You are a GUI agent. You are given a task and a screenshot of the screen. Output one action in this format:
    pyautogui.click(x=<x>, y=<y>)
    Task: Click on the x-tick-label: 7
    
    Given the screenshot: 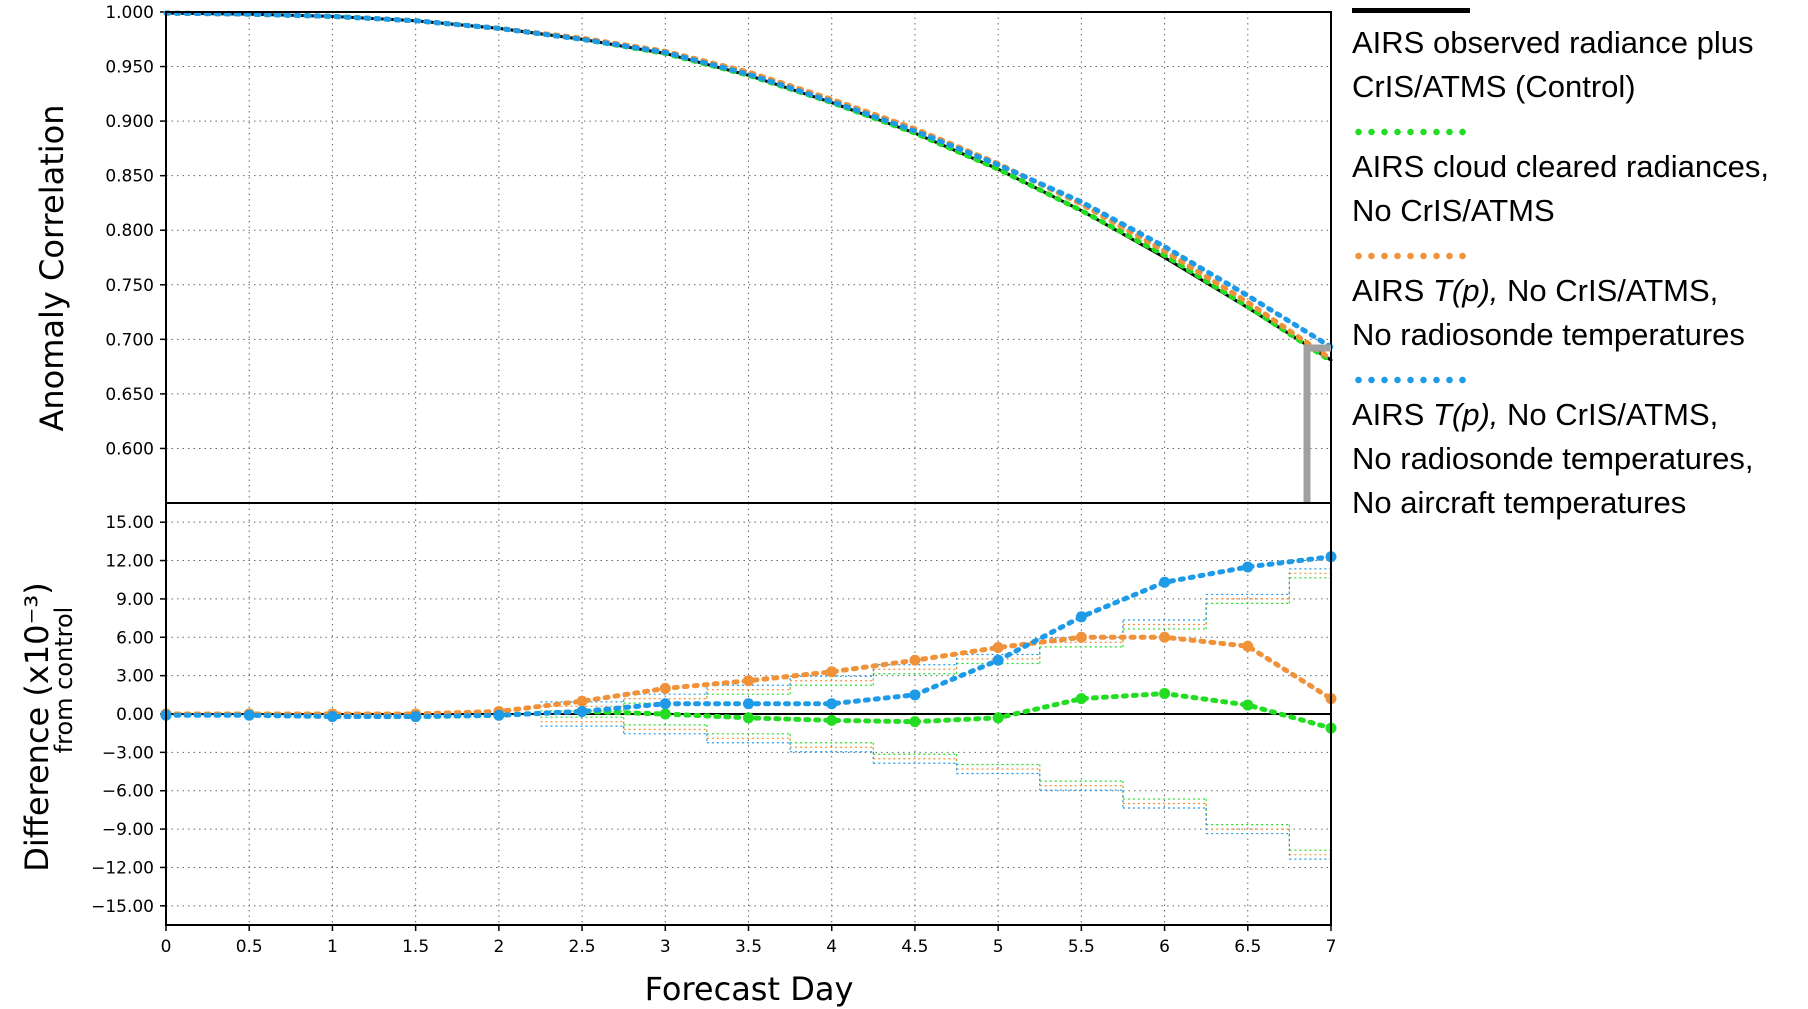 What is the action you would take?
    pyautogui.click(x=1331, y=947)
    